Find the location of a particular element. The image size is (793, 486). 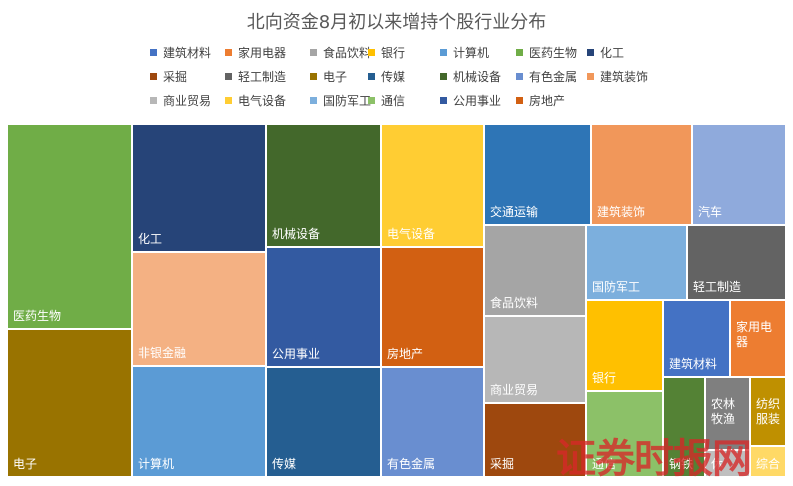

legend-item: 国防军工 is located at coordinates (340, 100).